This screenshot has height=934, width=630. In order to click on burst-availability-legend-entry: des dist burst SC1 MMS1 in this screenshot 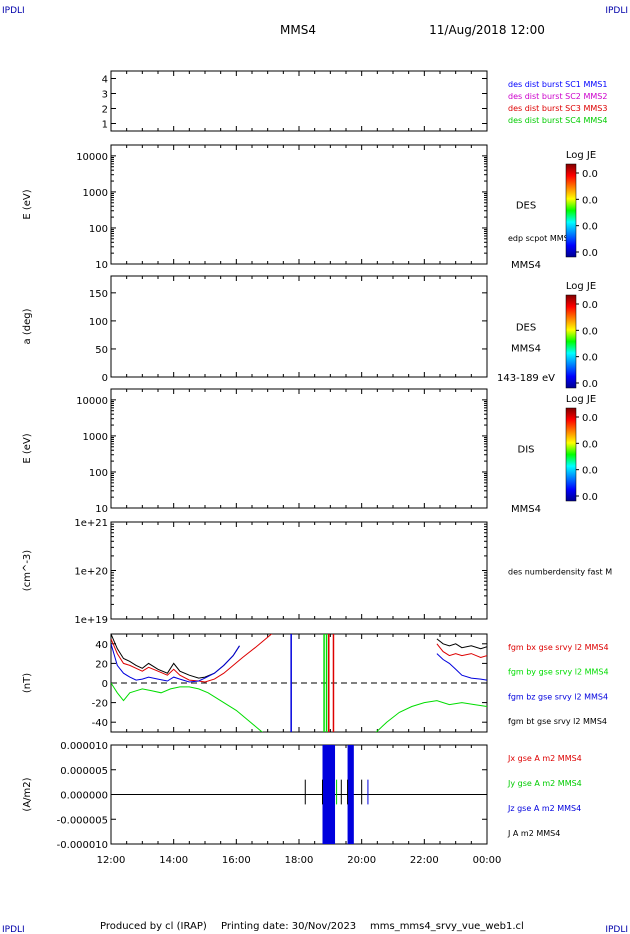, I will do `click(557, 84)`.